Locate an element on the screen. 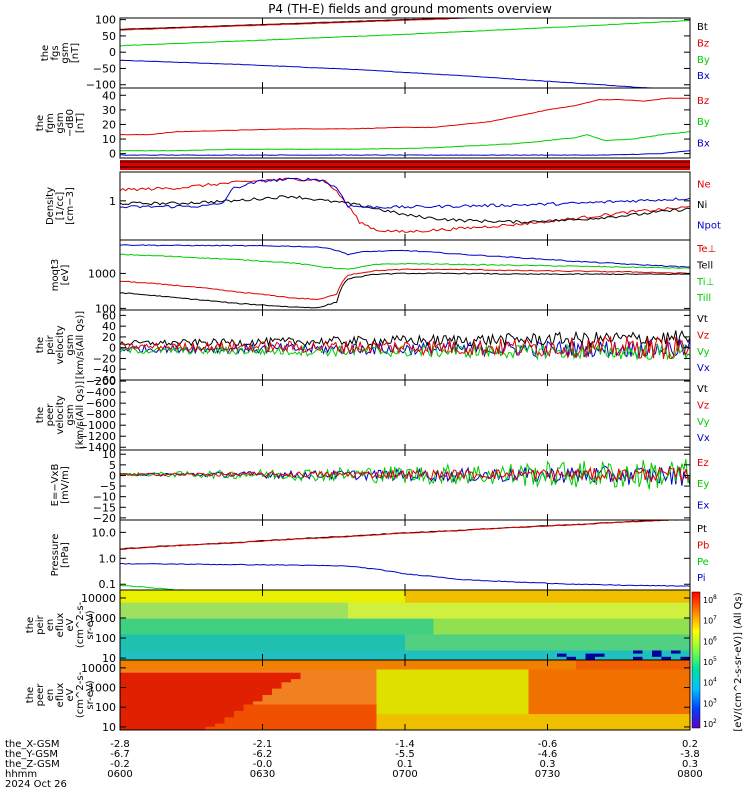 This screenshot has height=800, width=750. y-tick-label: 100 is located at coordinates (105, 20).